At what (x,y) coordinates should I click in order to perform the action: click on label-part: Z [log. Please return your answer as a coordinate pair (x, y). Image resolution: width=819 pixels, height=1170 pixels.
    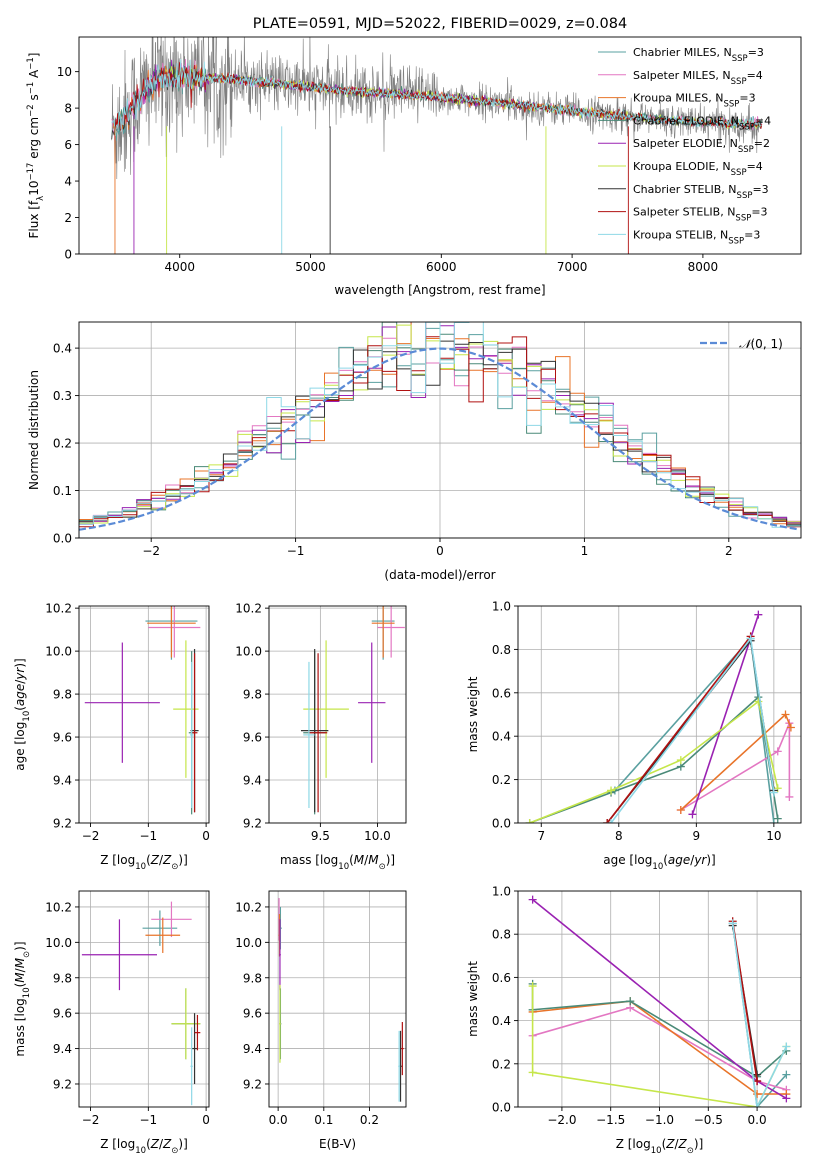
    Looking at the image, I should click on (633, 1144).